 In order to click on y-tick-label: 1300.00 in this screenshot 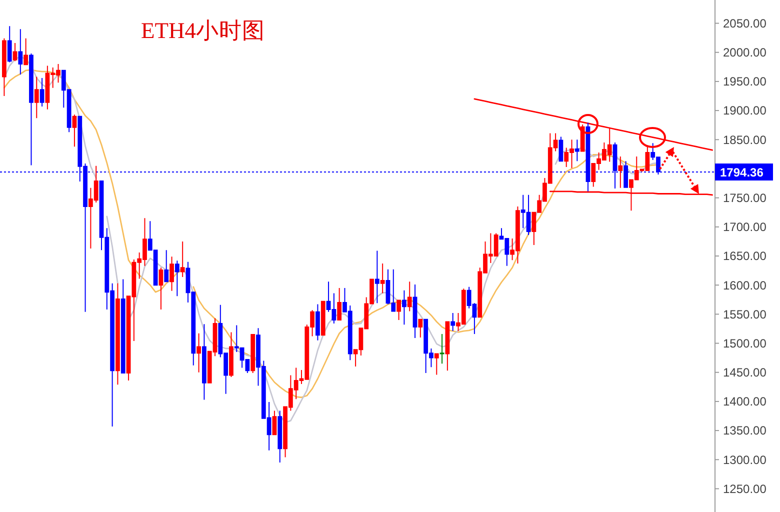, I will do `click(745, 459)`.